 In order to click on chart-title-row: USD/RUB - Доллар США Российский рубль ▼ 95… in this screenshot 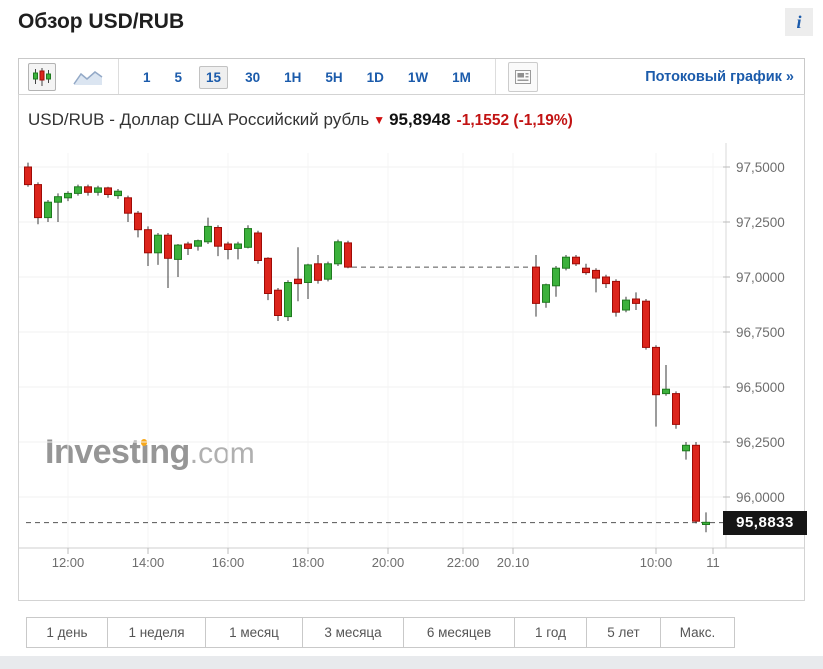, I will do `click(300, 120)`.